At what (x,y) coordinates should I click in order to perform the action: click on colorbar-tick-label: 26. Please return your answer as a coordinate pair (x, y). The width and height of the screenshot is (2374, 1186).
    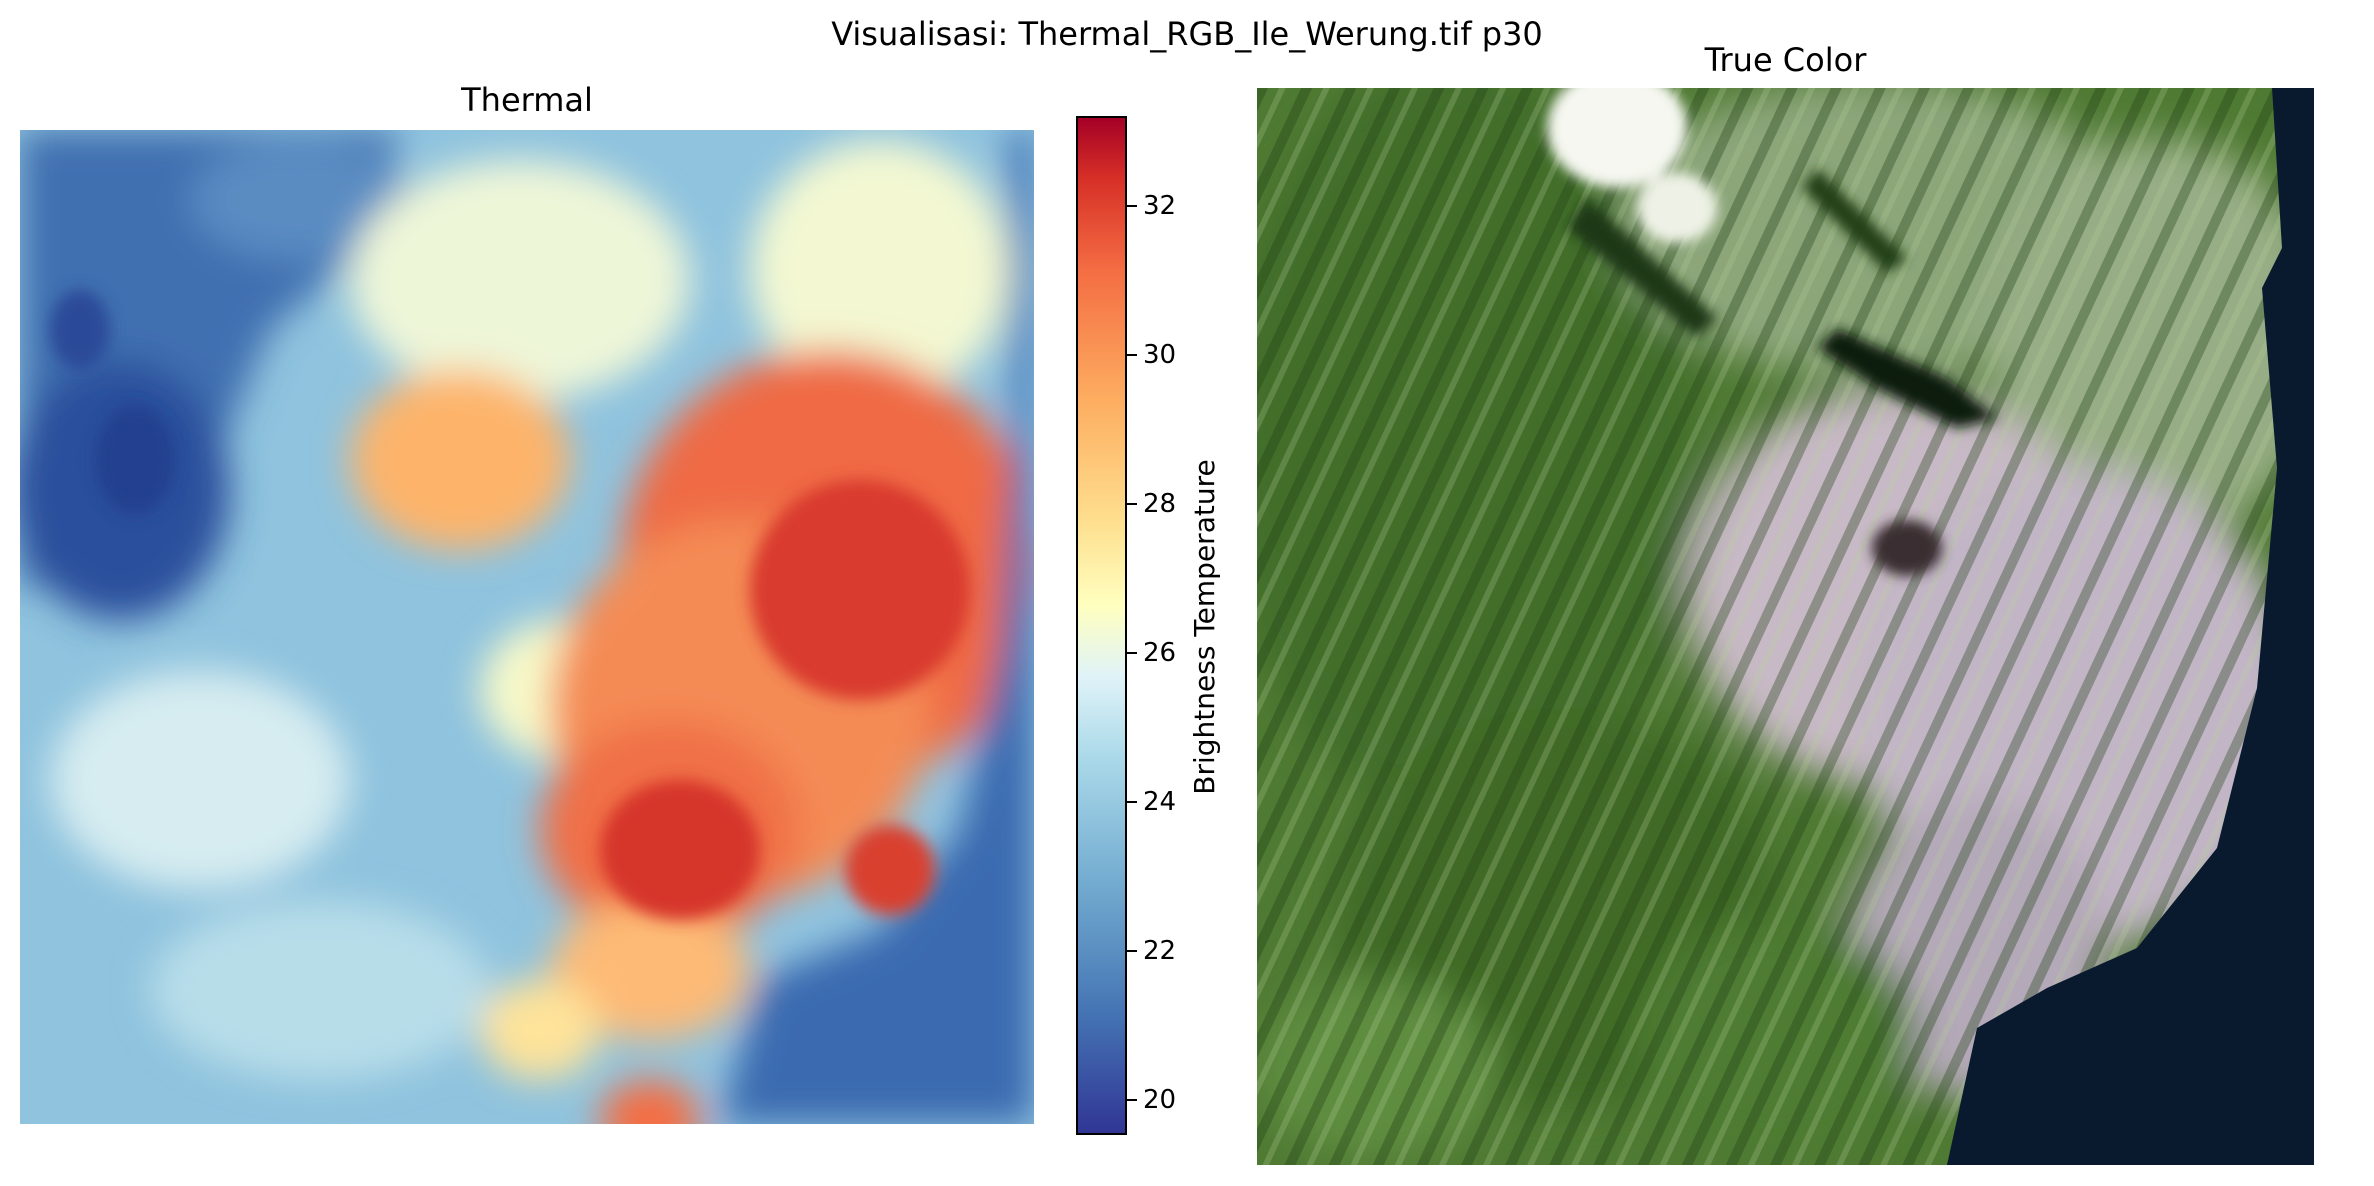
    Looking at the image, I should click on (1160, 653).